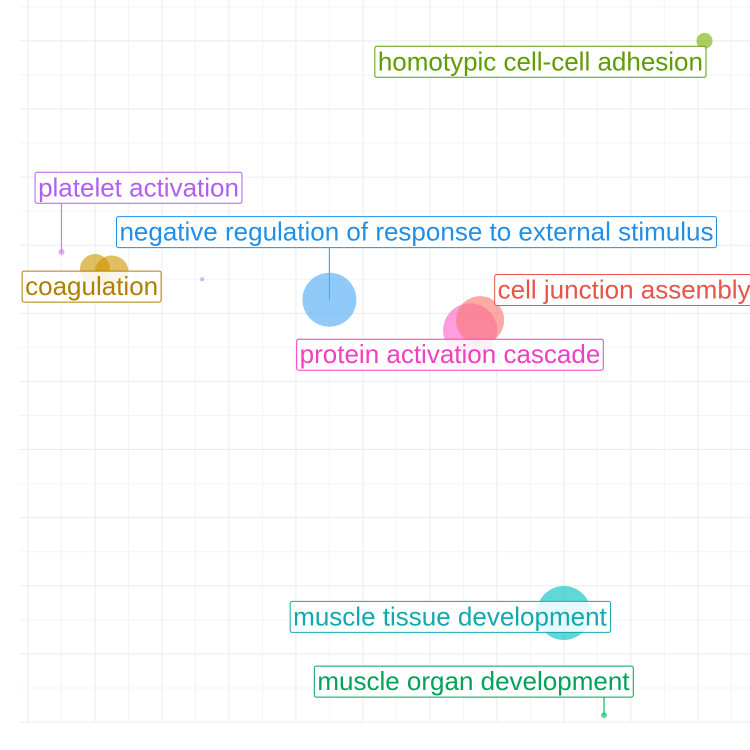 The height and width of the screenshot is (750, 750). I want to click on label-text: protein activation cascade, so click(450, 354).